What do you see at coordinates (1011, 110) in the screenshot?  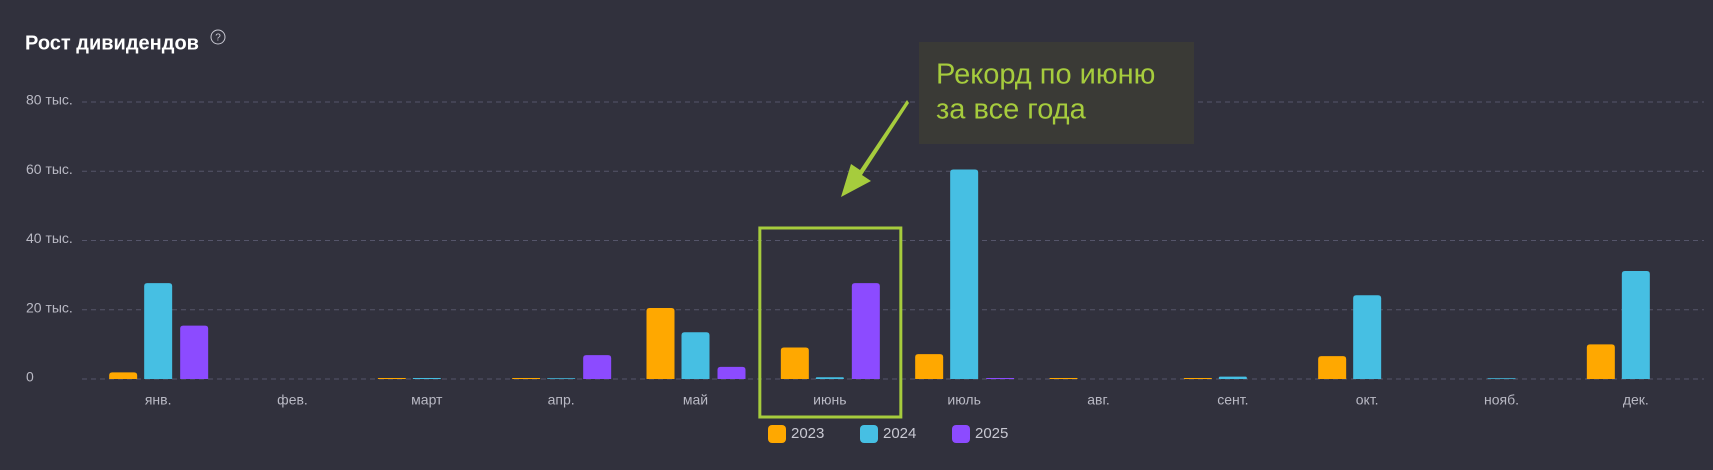 I see `annotation-text: за все года` at bounding box center [1011, 110].